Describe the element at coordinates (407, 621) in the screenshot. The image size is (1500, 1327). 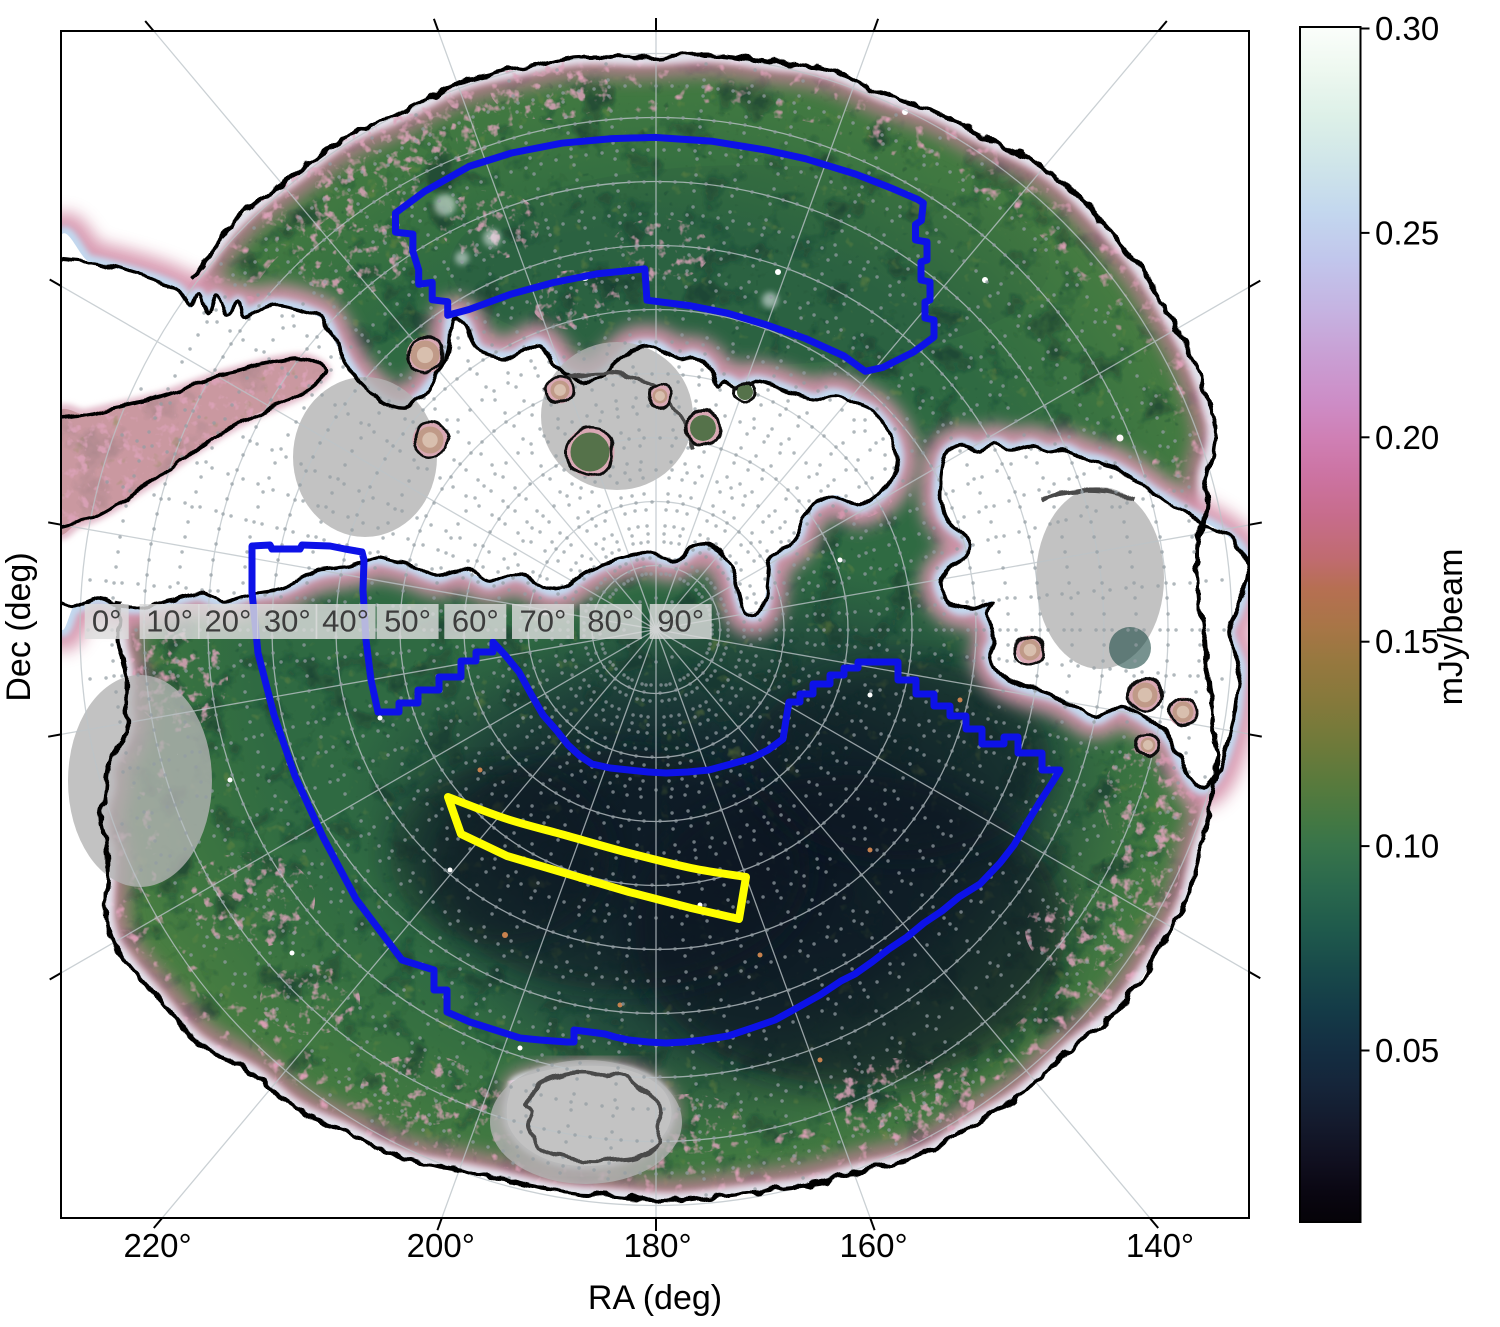
I see `svg-text: 50°` at that location.